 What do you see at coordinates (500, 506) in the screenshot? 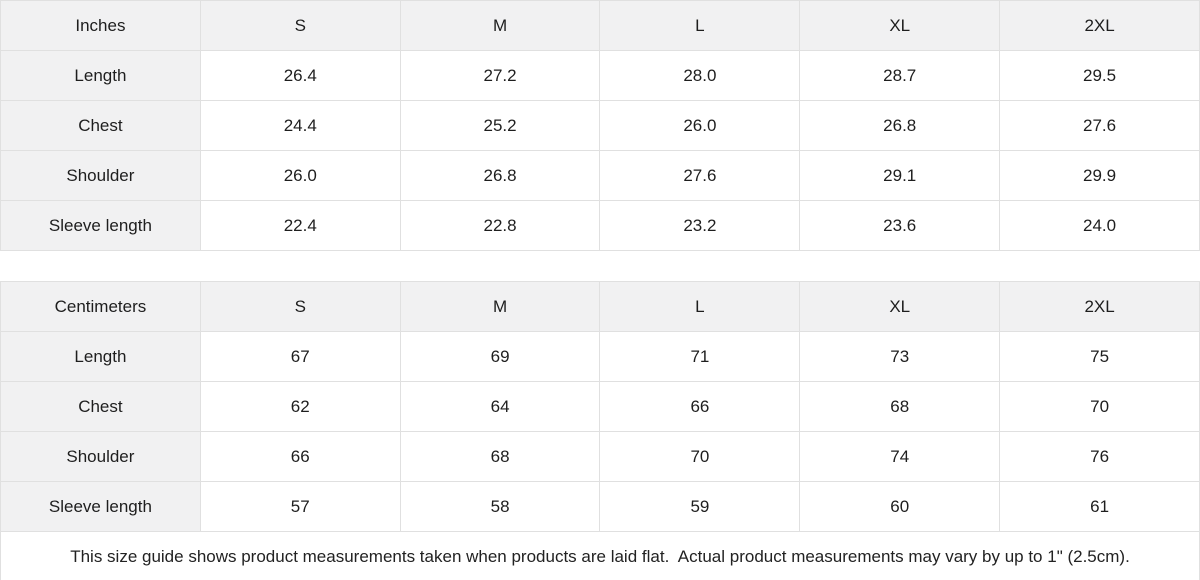
I see `measurement-value: 58` at bounding box center [500, 506].